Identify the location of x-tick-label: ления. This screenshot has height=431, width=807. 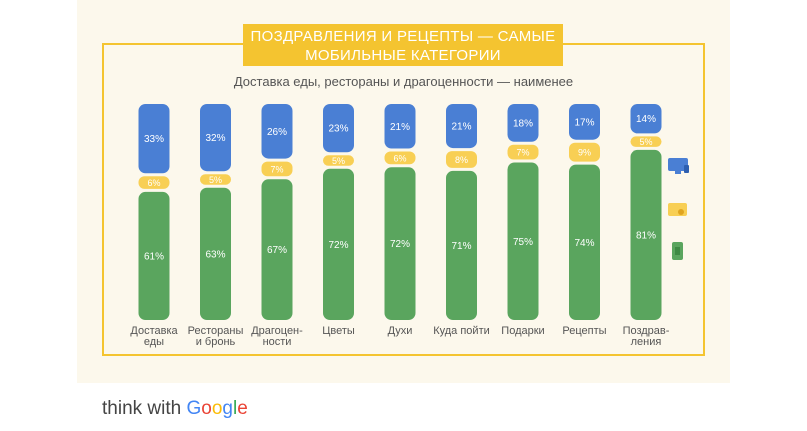
(646, 342).